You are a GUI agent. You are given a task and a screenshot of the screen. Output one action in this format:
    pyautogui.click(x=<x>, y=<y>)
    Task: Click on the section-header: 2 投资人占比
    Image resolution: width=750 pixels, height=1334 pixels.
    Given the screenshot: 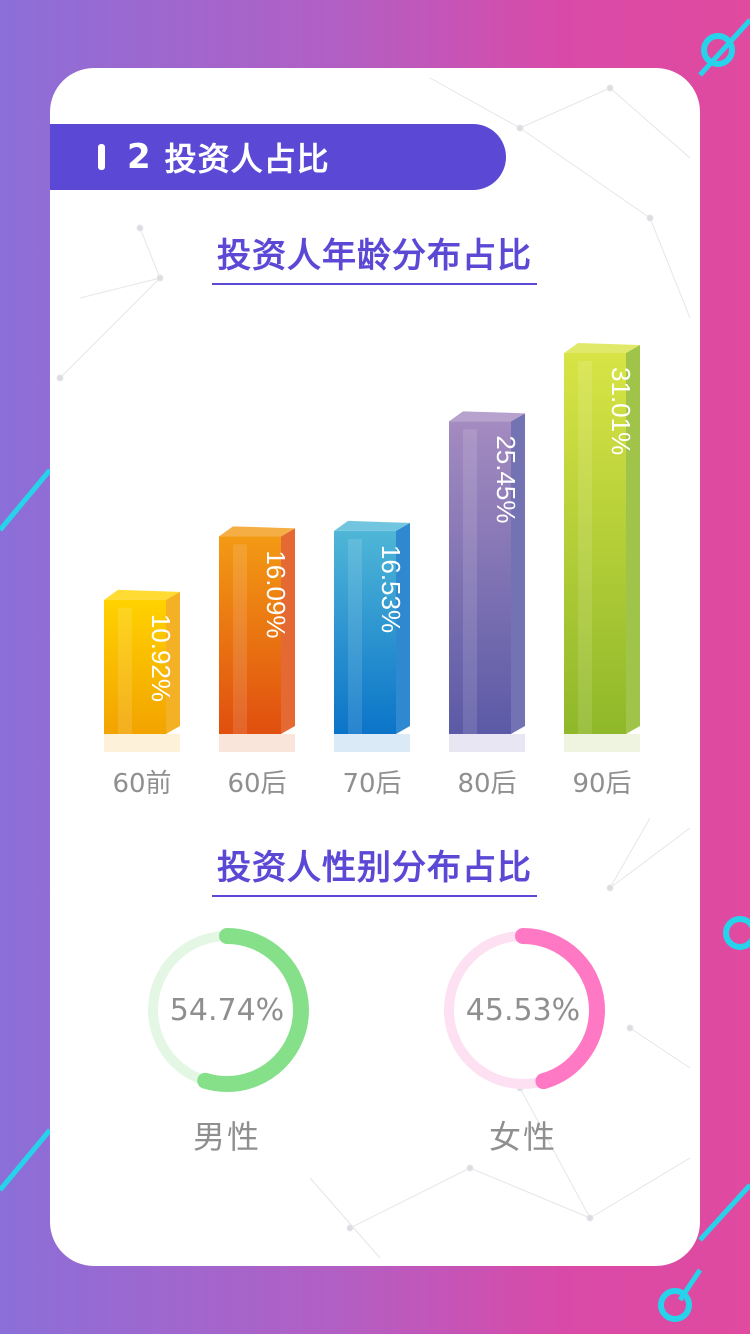 What is the action you would take?
    pyautogui.click(x=278, y=157)
    